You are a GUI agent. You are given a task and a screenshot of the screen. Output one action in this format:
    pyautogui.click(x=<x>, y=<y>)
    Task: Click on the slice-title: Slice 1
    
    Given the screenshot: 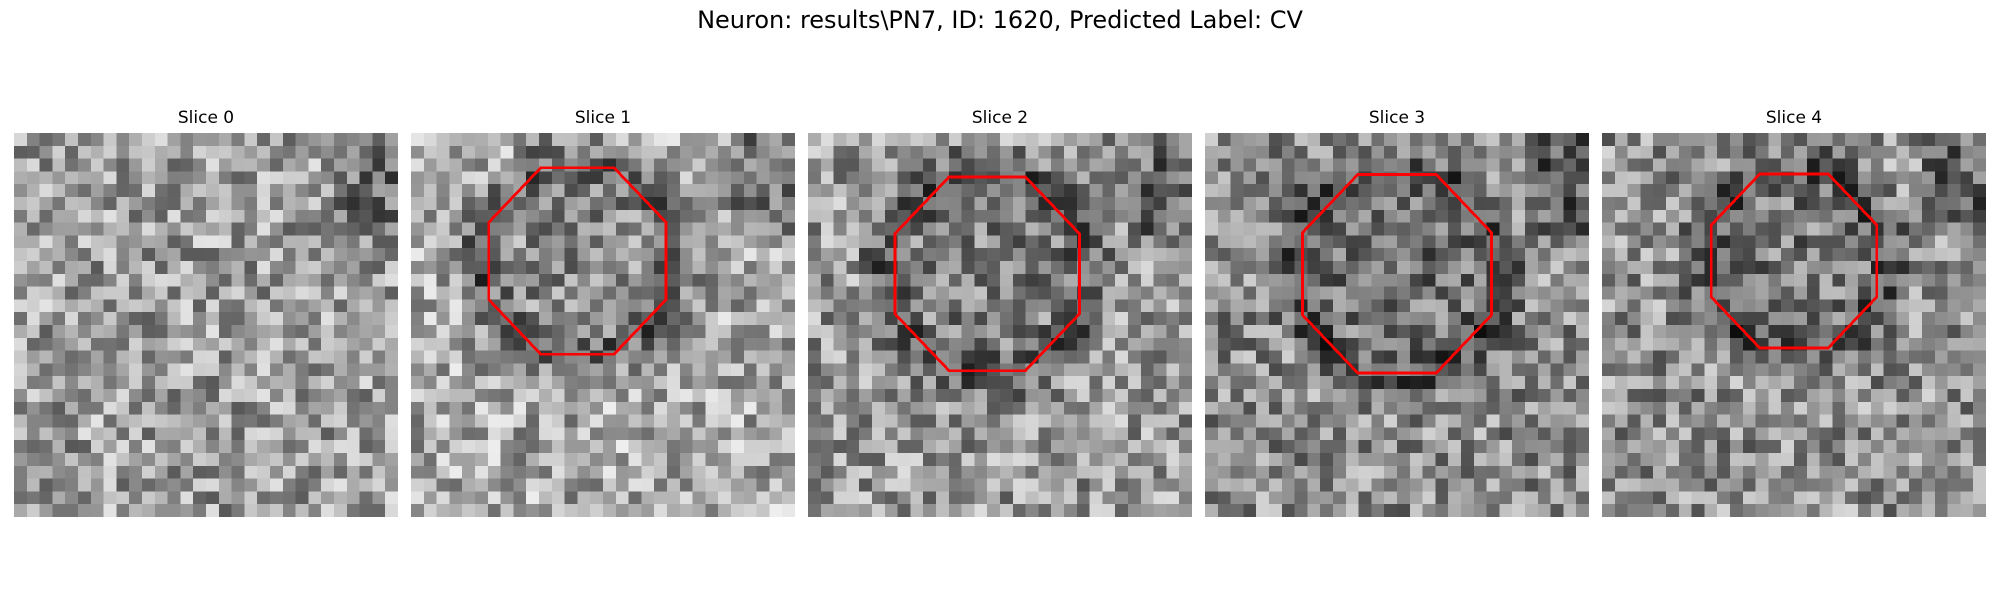 What is the action you would take?
    pyautogui.click(x=603, y=118)
    